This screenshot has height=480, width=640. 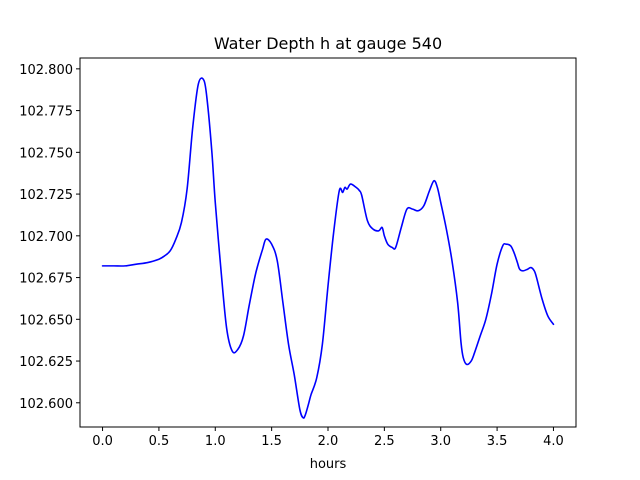 What do you see at coordinates (328, 43) in the screenshot?
I see `chart-title: Water Depth h at gauge 540` at bounding box center [328, 43].